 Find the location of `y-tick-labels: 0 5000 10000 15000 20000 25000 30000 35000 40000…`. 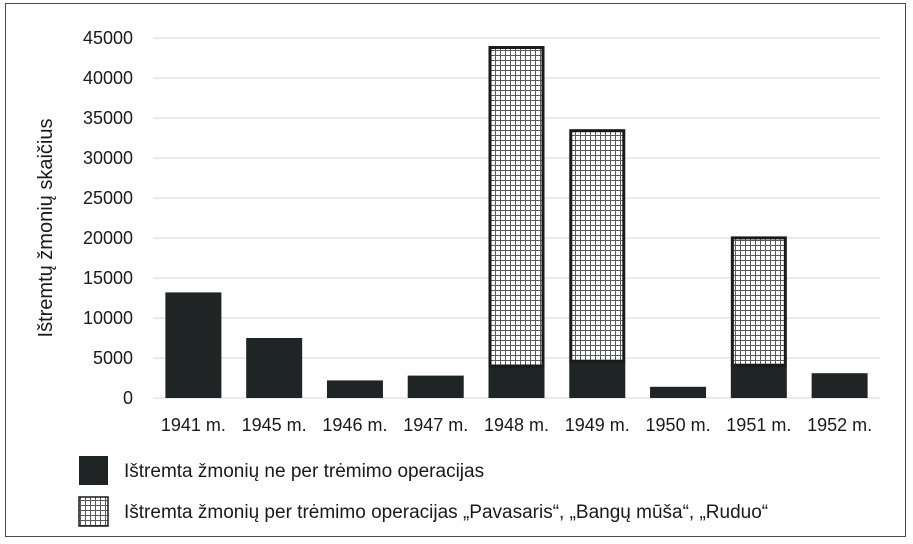

y-tick-labels: 0 5000 10000 15000 20000 25000 30000 35000 40000… is located at coordinates (108, 218).